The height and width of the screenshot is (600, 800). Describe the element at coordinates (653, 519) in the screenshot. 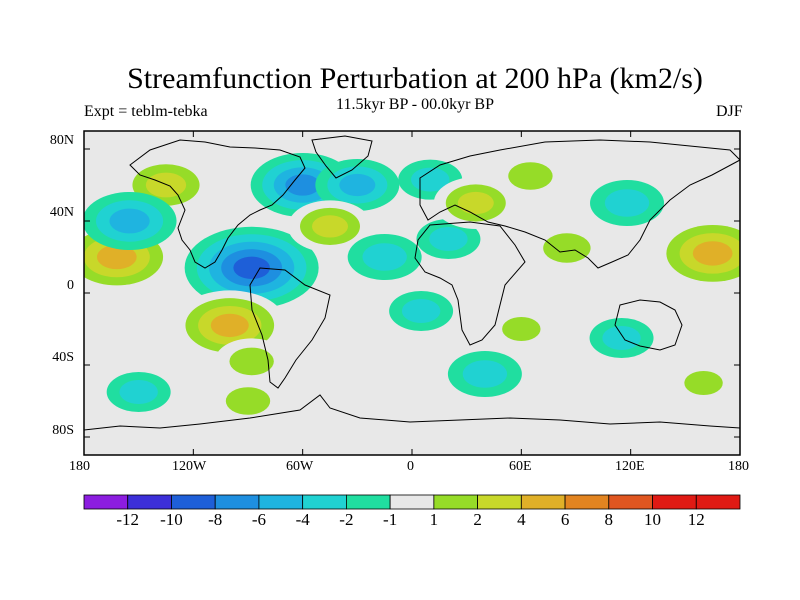

I see `colorbar-label: 10` at that location.